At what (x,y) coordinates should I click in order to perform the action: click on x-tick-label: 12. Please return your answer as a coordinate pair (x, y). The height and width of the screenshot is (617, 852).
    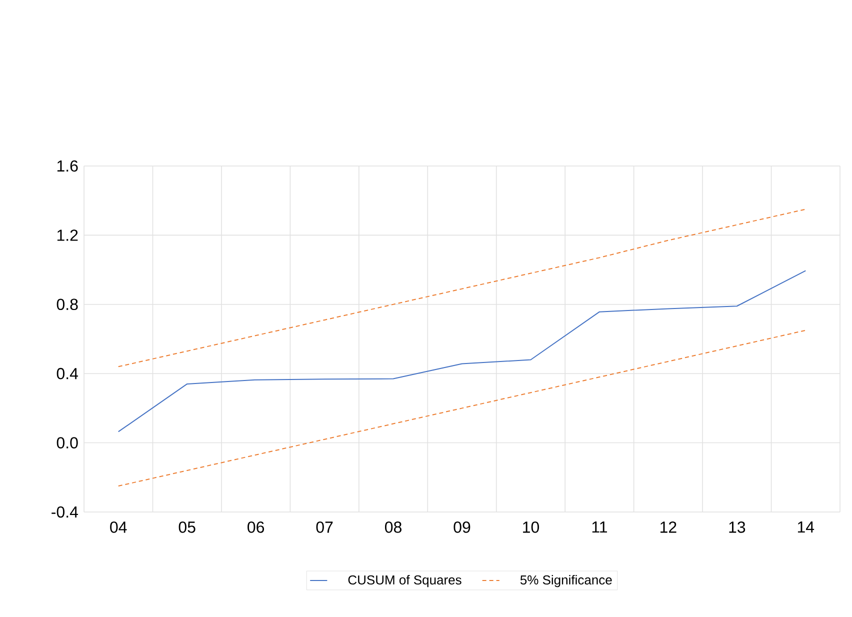
    Looking at the image, I should click on (668, 527).